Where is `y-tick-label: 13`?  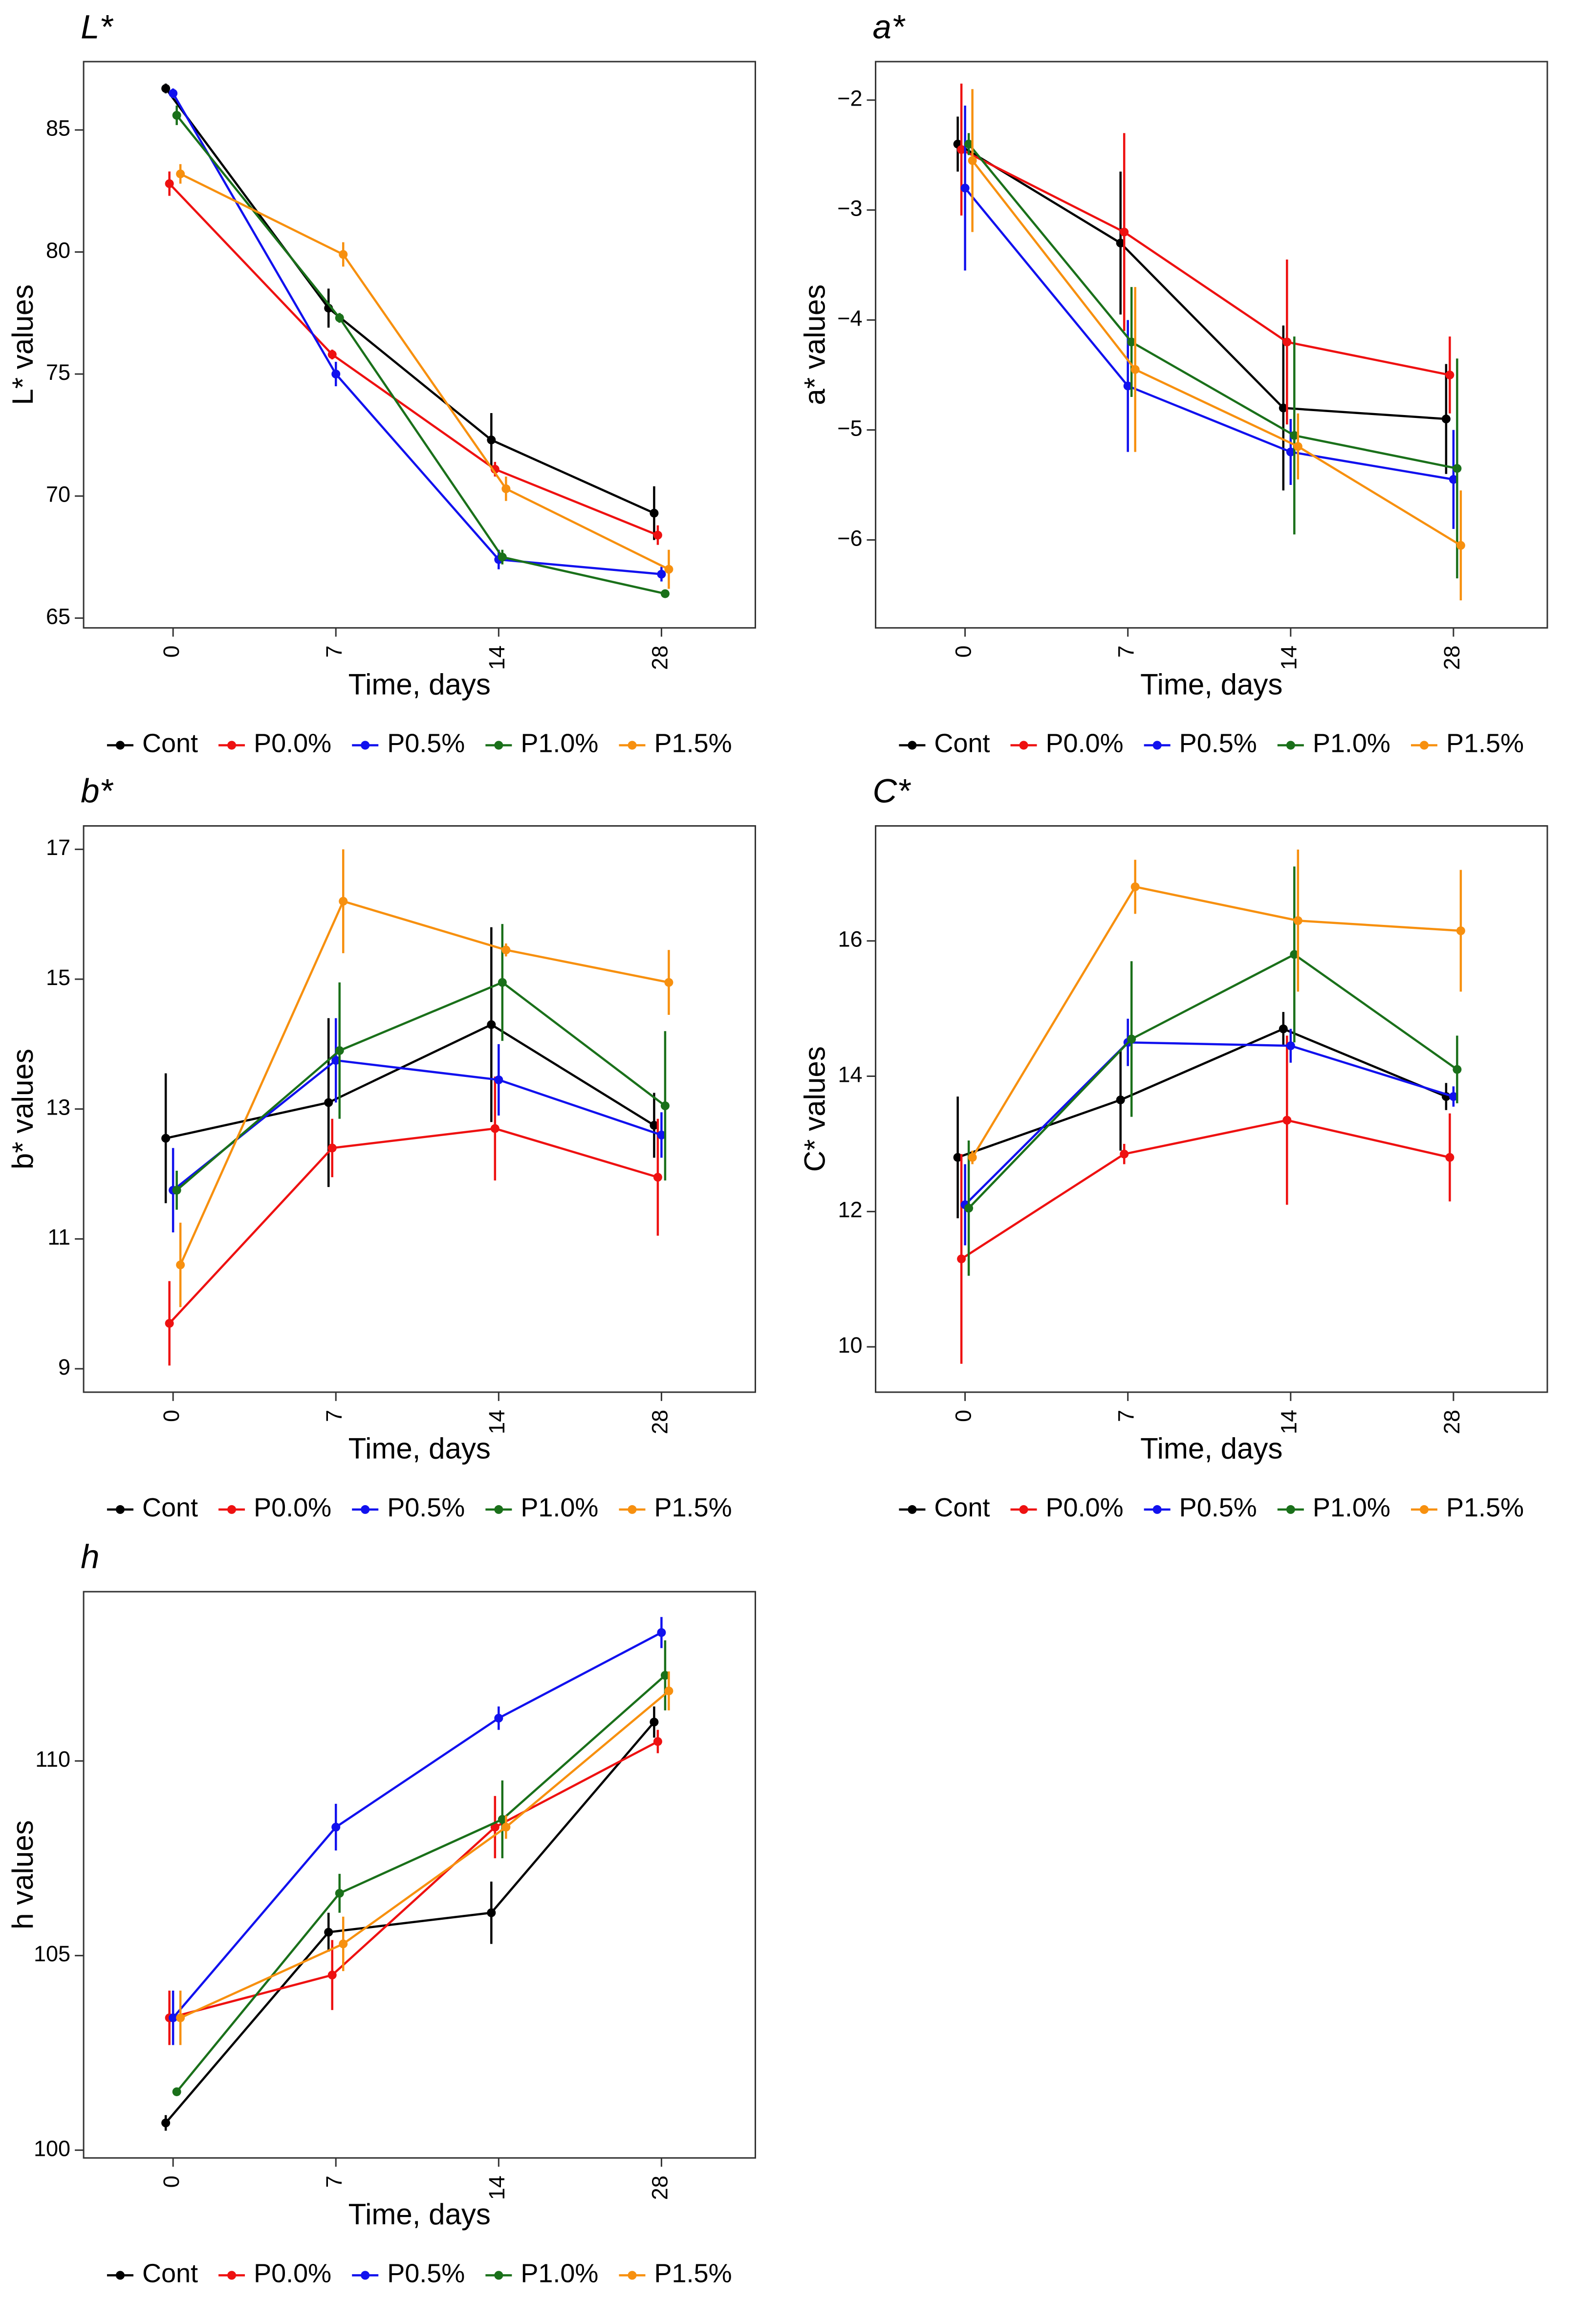
y-tick-label: 13 is located at coordinates (58, 1107).